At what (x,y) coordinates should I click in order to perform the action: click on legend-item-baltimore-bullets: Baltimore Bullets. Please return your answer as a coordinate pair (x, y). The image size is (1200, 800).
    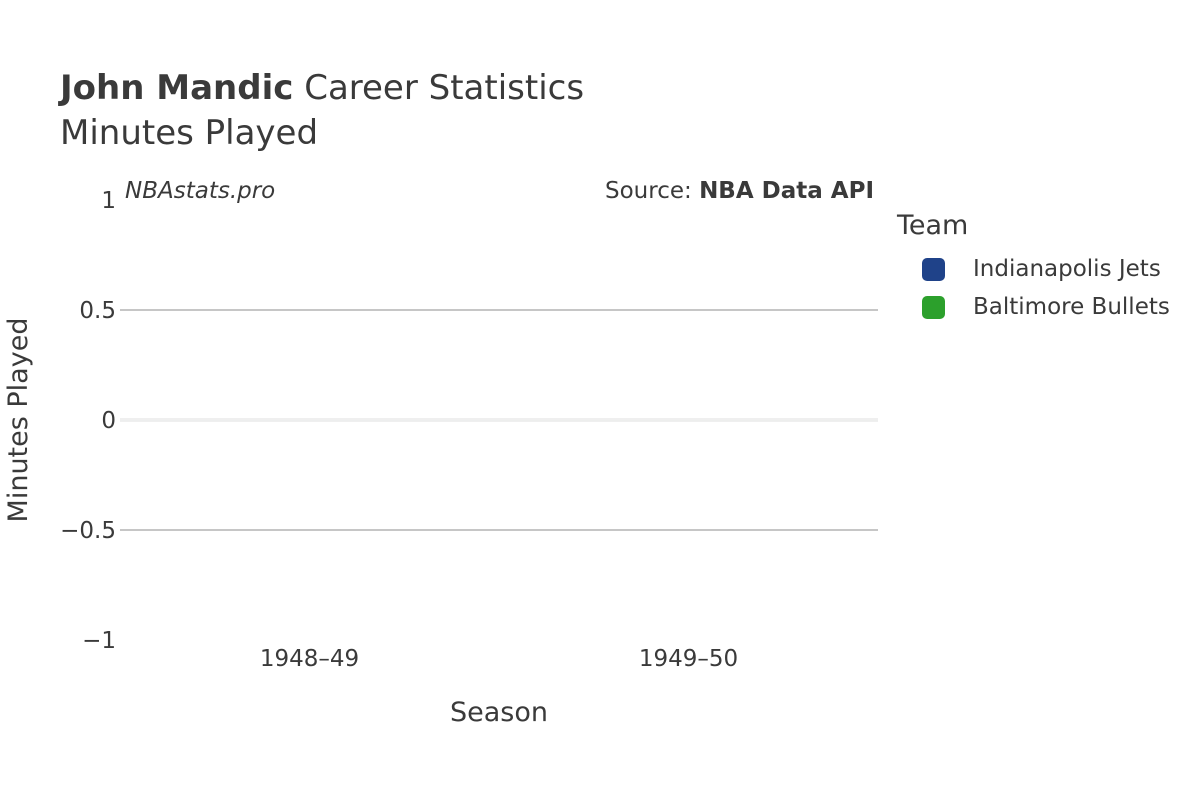
    Looking at the image, I should click on (1047, 307).